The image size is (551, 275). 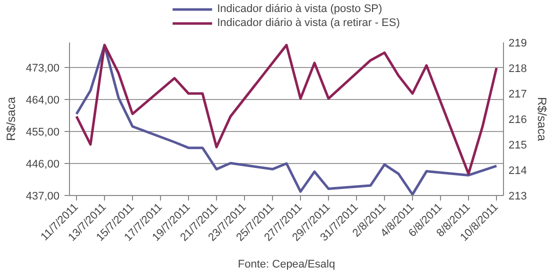 What do you see at coordinates (517, 120) in the screenshot?
I see `y2-tick-label: 216` at bounding box center [517, 120].